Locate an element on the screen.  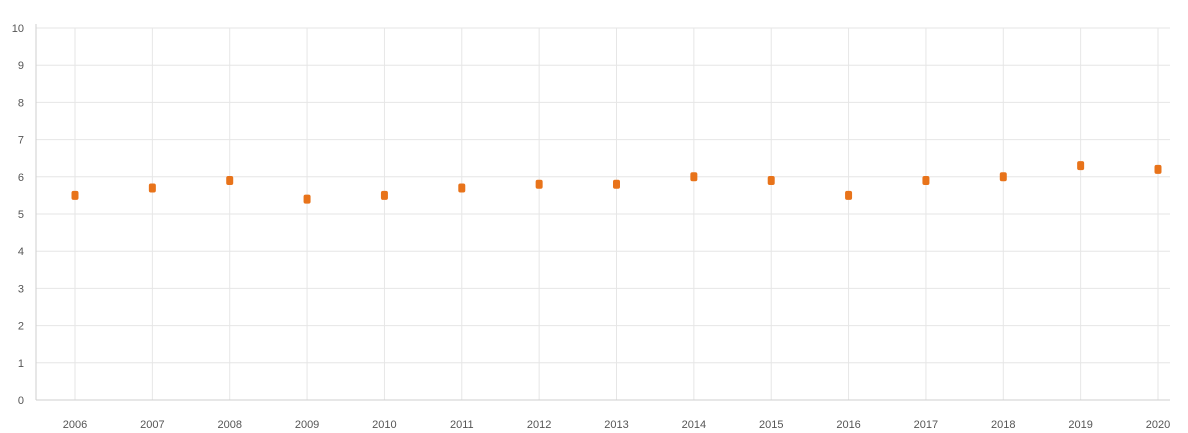
data-point-2012 is located at coordinates (539, 184).